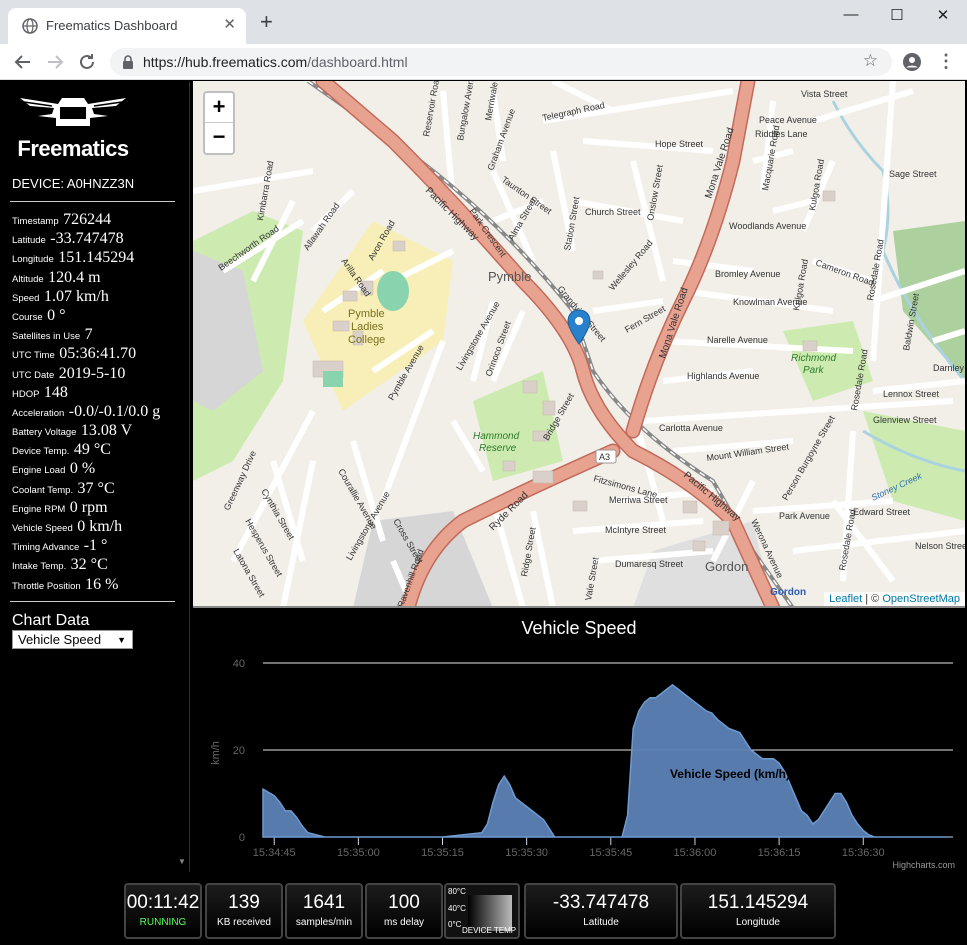  Describe the element at coordinates (490, 913) in the screenshot. I see `temp-gradient-bar` at that location.